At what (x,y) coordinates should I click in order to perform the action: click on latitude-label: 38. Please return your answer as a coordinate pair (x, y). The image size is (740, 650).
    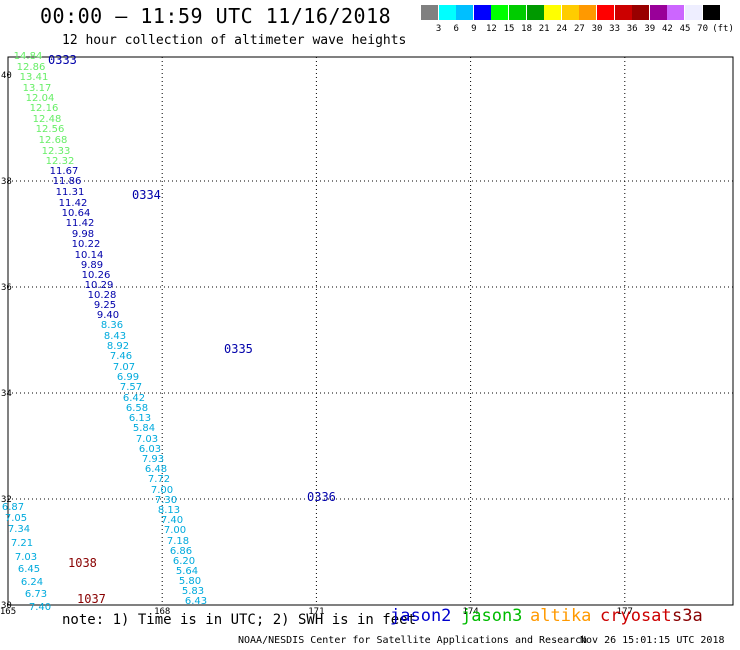
    Looking at the image, I should click on (6, 182).